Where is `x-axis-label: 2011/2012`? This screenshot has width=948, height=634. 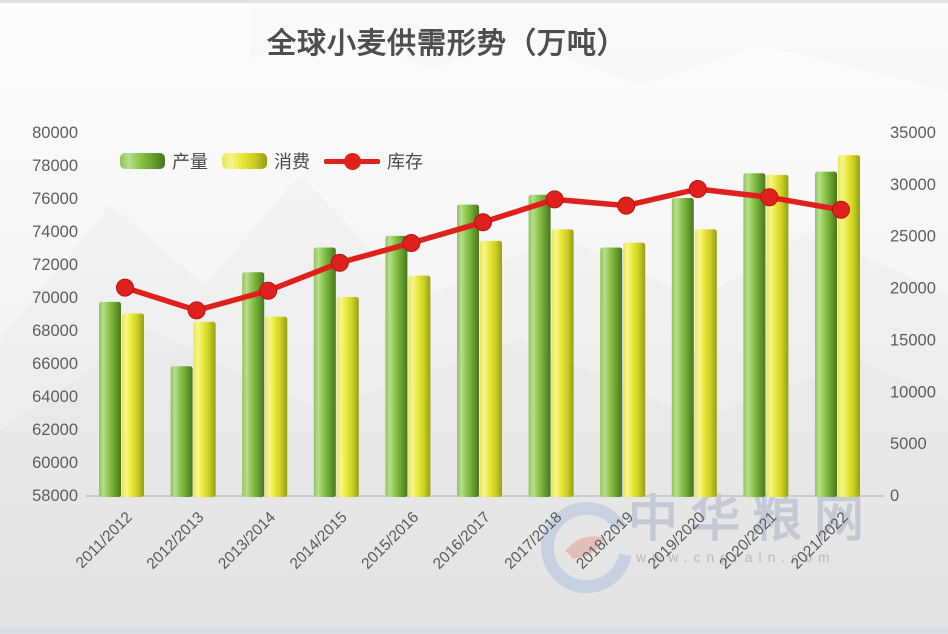 x-axis-label: 2011/2012 is located at coordinates (104, 540).